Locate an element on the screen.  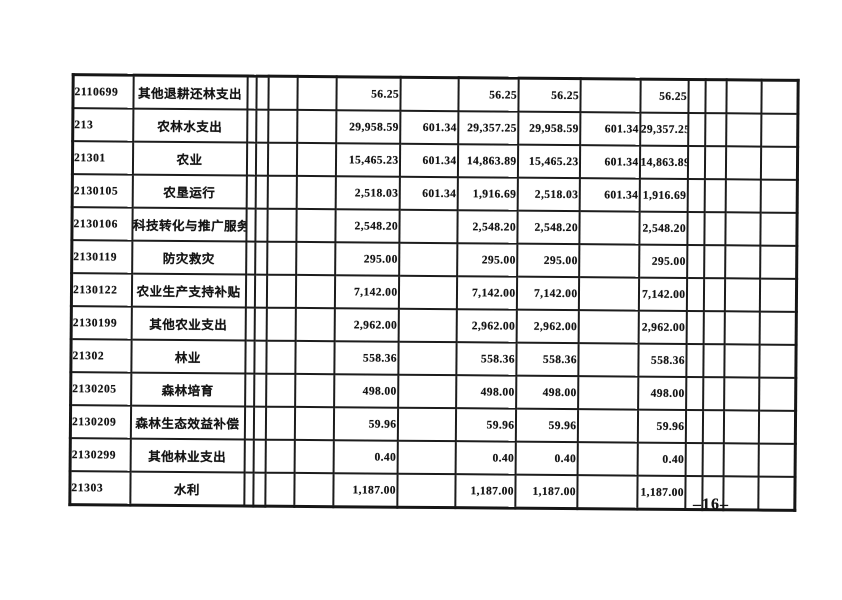
name-cell: 农垦运行 is located at coordinates (189, 191).